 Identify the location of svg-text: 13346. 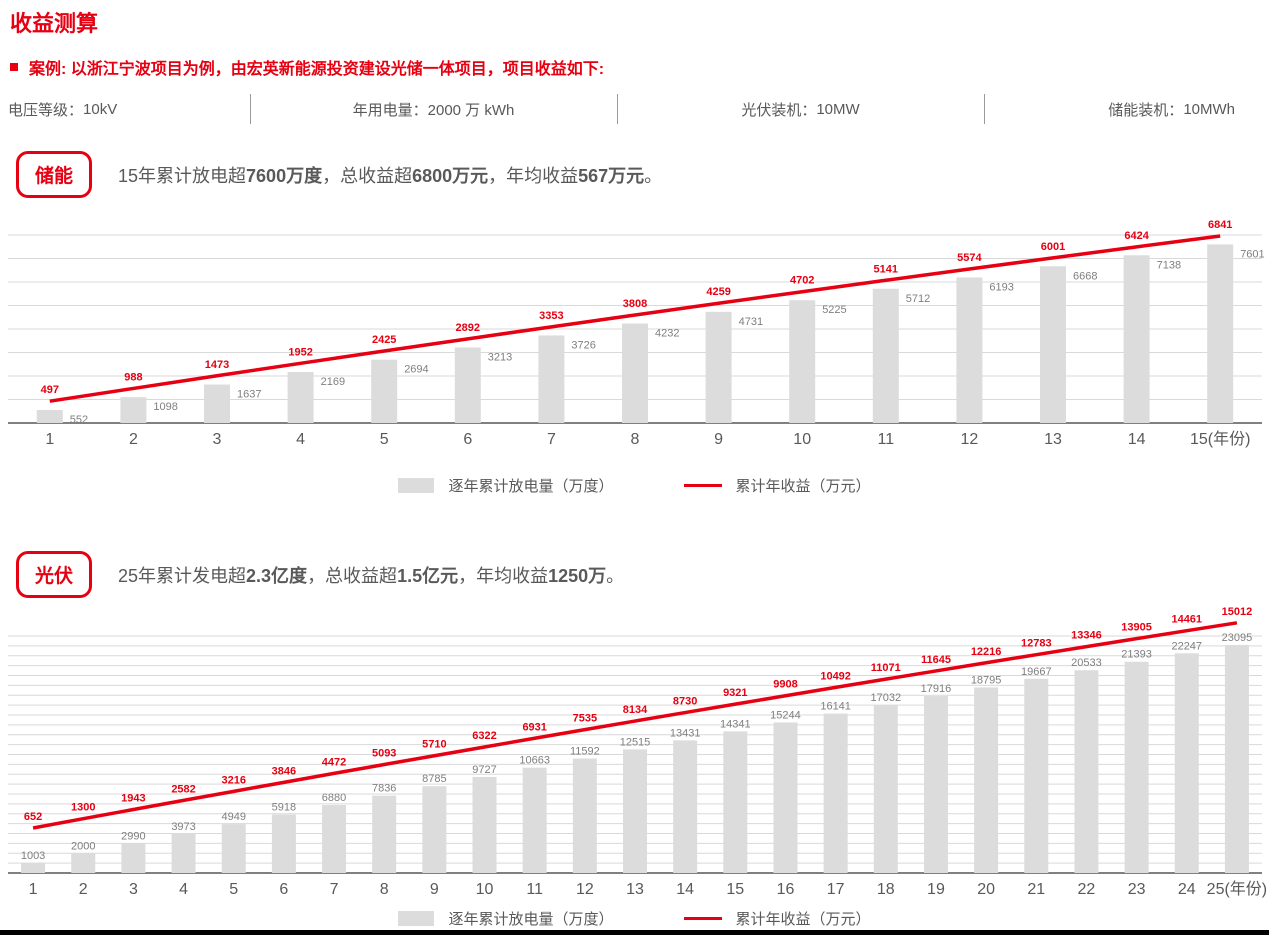
(1086, 636).